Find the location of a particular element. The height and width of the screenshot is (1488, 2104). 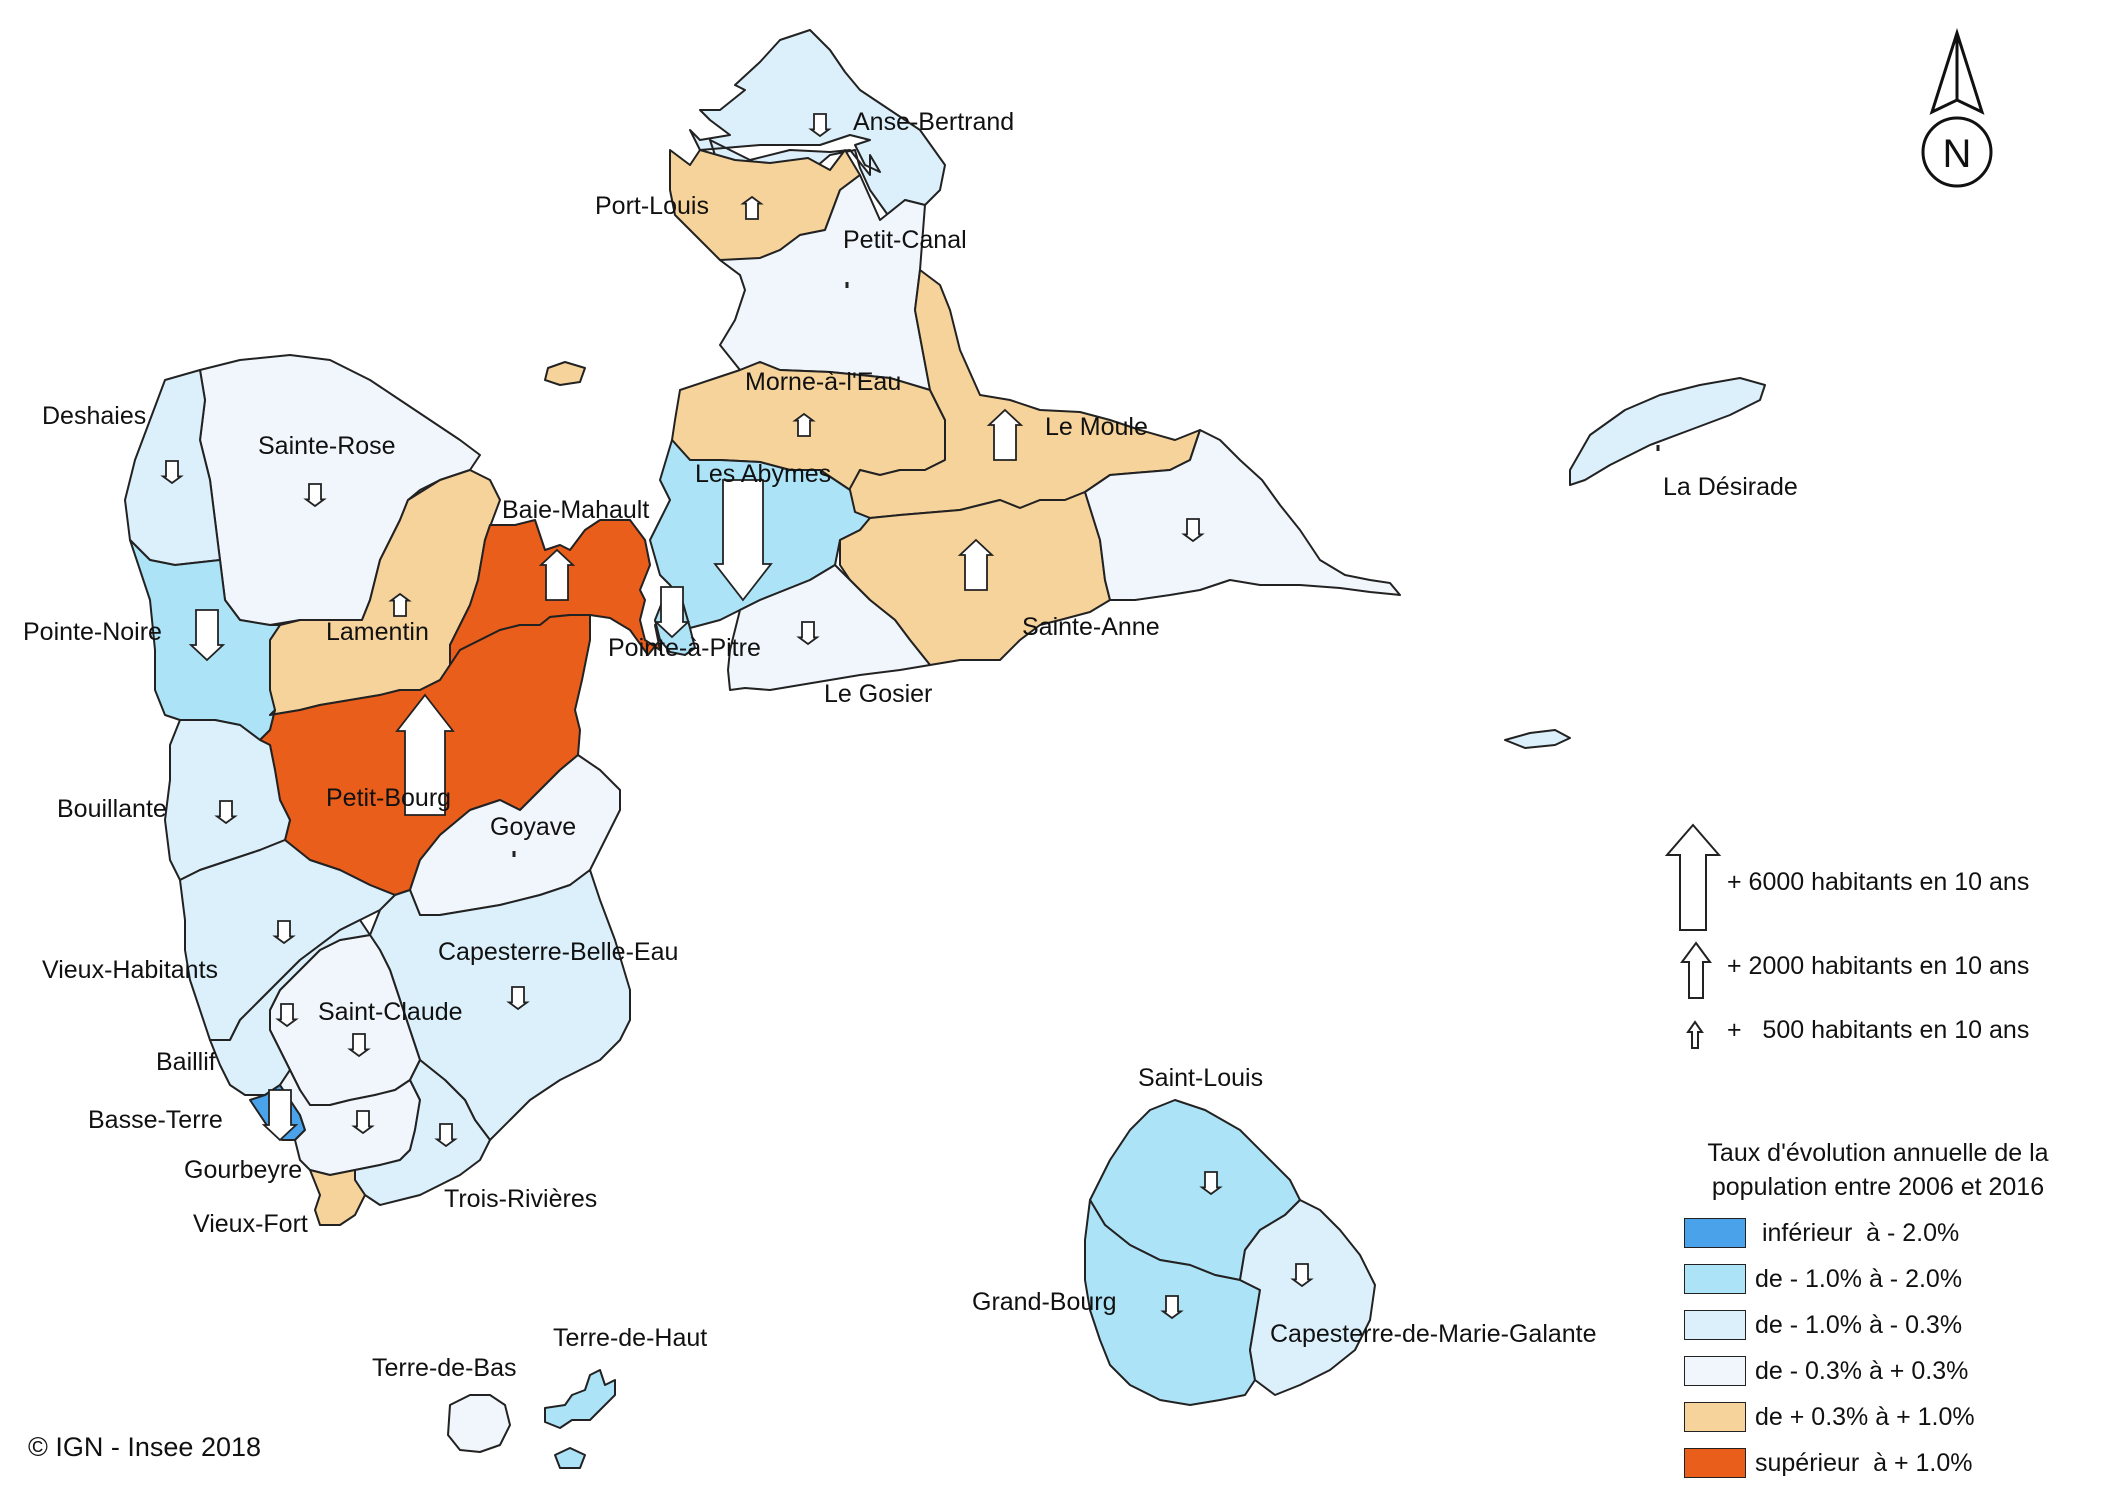

label-pointe-a-pitre: Pointe-à-Pitre is located at coordinates (684, 648).